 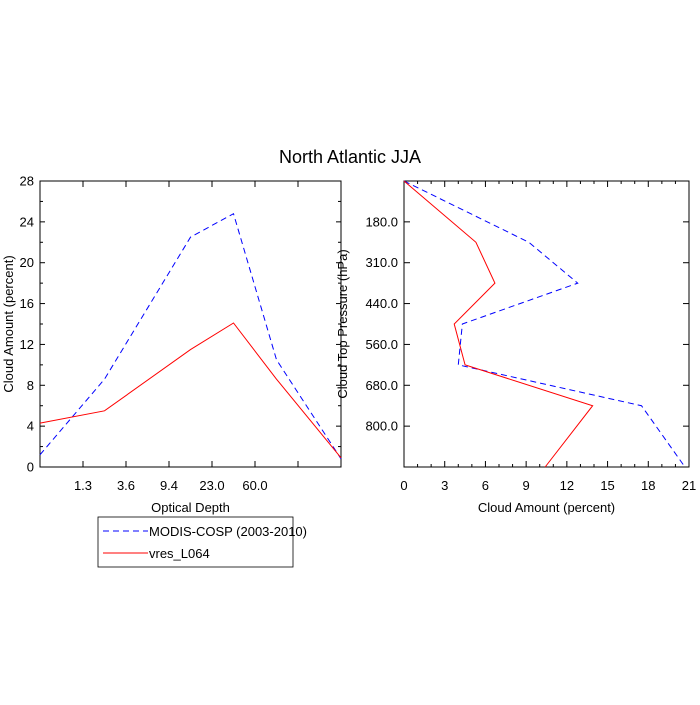 What do you see at coordinates (381, 385) in the screenshot?
I see `y-tick-label: 680.0` at bounding box center [381, 385].